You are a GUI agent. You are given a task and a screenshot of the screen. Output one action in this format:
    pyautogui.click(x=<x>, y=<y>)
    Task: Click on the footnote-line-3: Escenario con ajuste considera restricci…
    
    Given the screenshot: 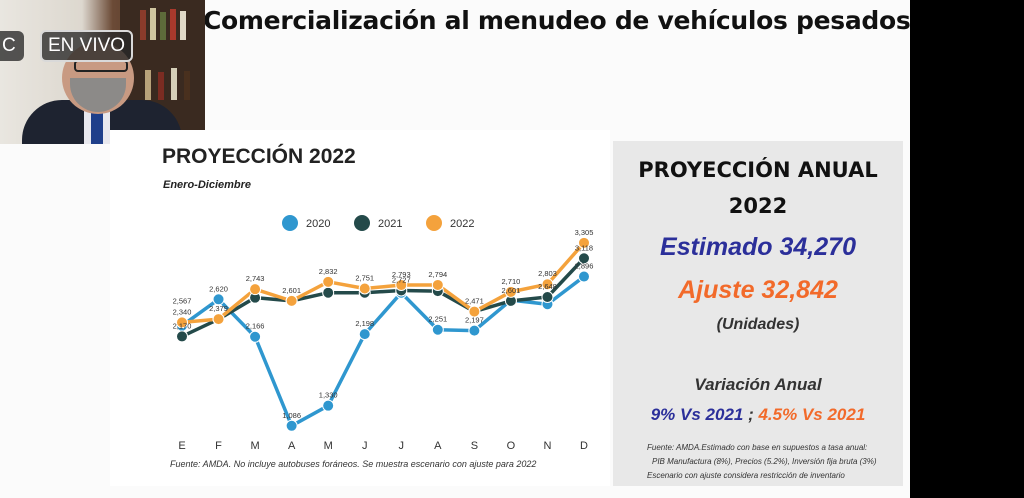 What is the action you would take?
    pyautogui.click(x=746, y=475)
    